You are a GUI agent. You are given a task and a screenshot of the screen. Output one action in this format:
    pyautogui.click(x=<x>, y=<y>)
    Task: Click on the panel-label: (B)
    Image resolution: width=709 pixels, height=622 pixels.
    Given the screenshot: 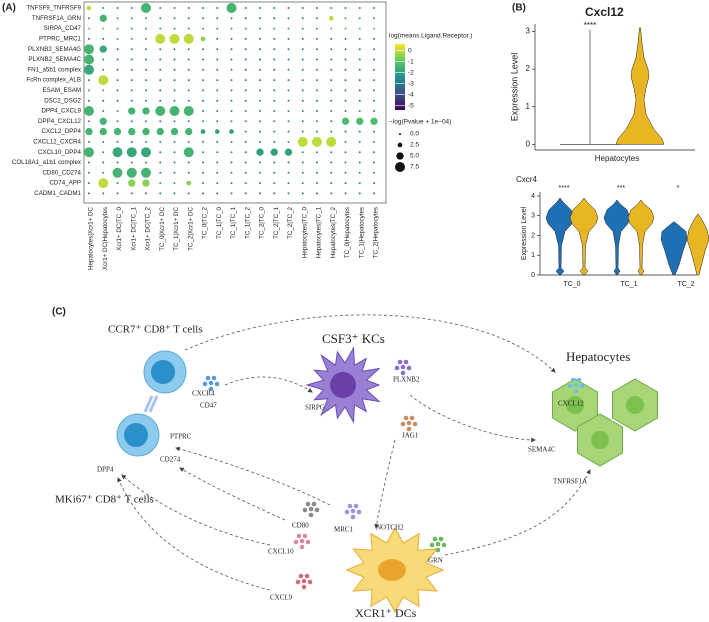 What is the action you would take?
    pyautogui.click(x=519, y=8)
    